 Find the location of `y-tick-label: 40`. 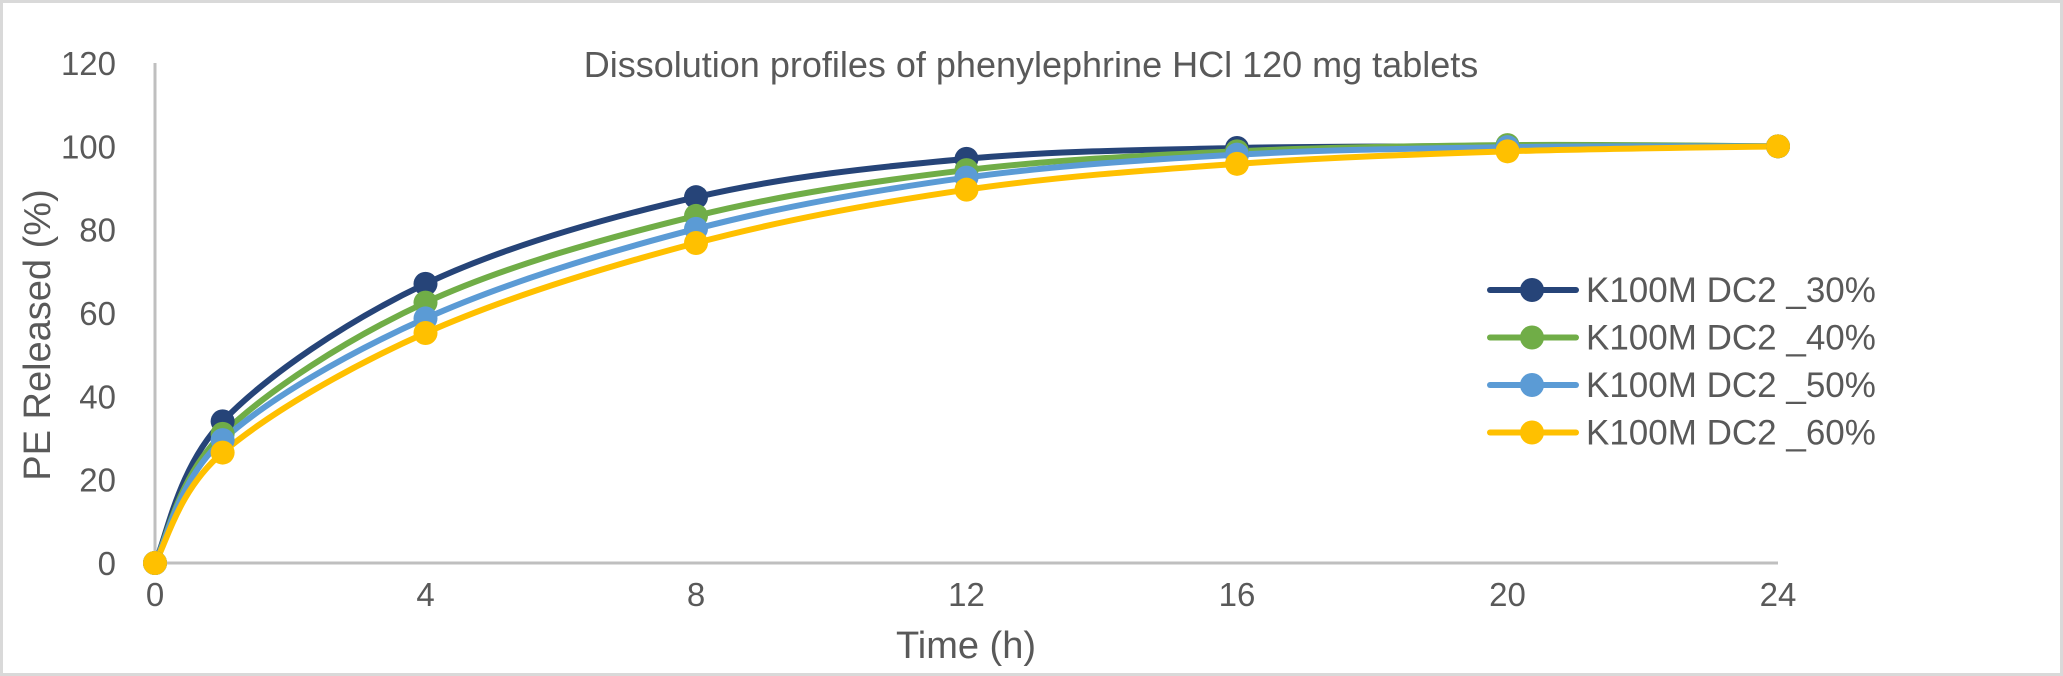

y-tick-label: 40 is located at coordinates (97, 396).